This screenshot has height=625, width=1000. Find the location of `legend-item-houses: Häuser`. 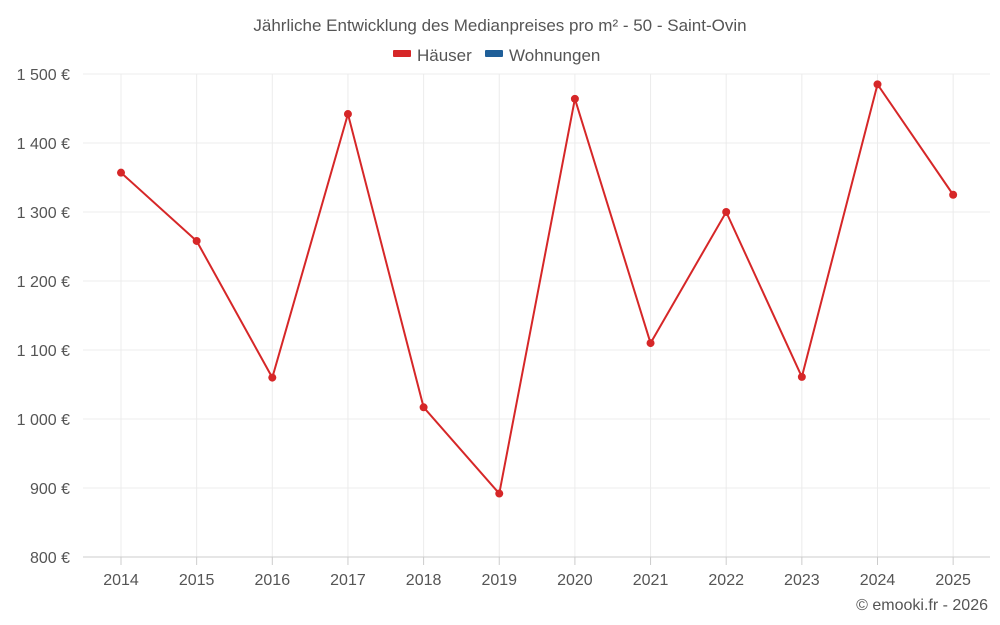

legend-item-houses: Häuser is located at coordinates (432, 55).